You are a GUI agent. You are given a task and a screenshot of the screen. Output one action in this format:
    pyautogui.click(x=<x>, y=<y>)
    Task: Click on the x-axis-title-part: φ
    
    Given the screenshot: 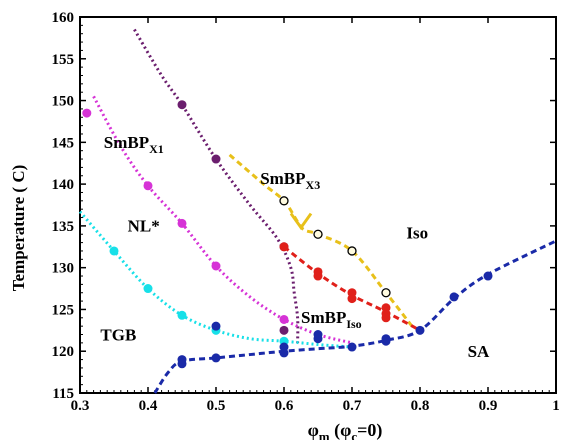 What is the action you would take?
    pyautogui.click(x=313, y=430)
    